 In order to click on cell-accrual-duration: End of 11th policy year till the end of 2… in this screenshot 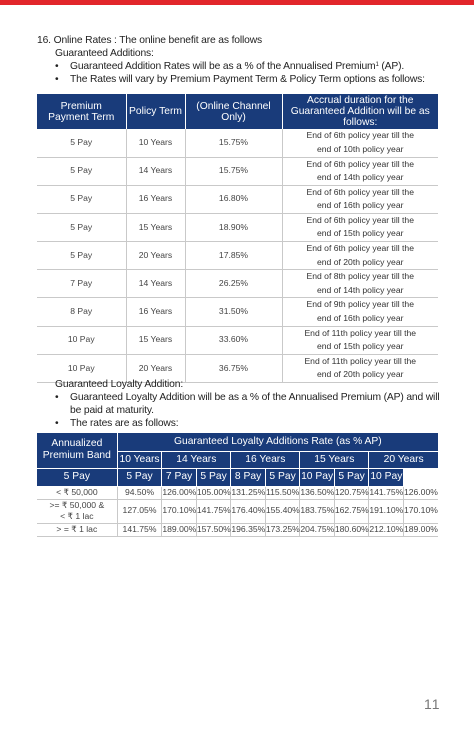, I will do `click(360, 369)`.